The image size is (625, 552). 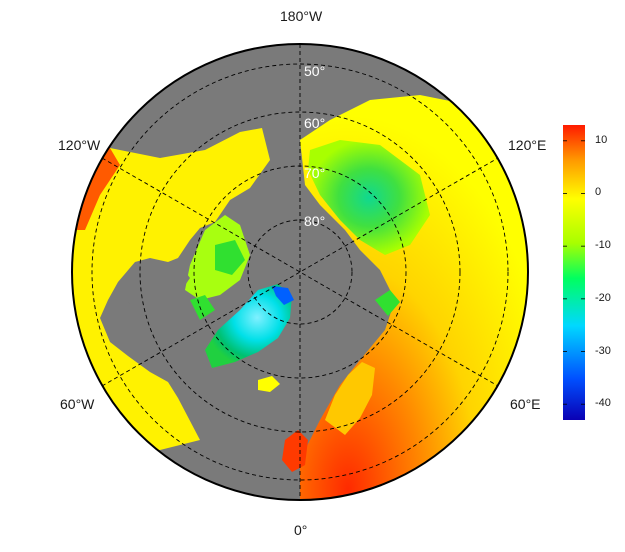 What do you see at coordinates (217, 280) in the screenshot?
I see `archipelago-islands` at bounding box center [217, 280].